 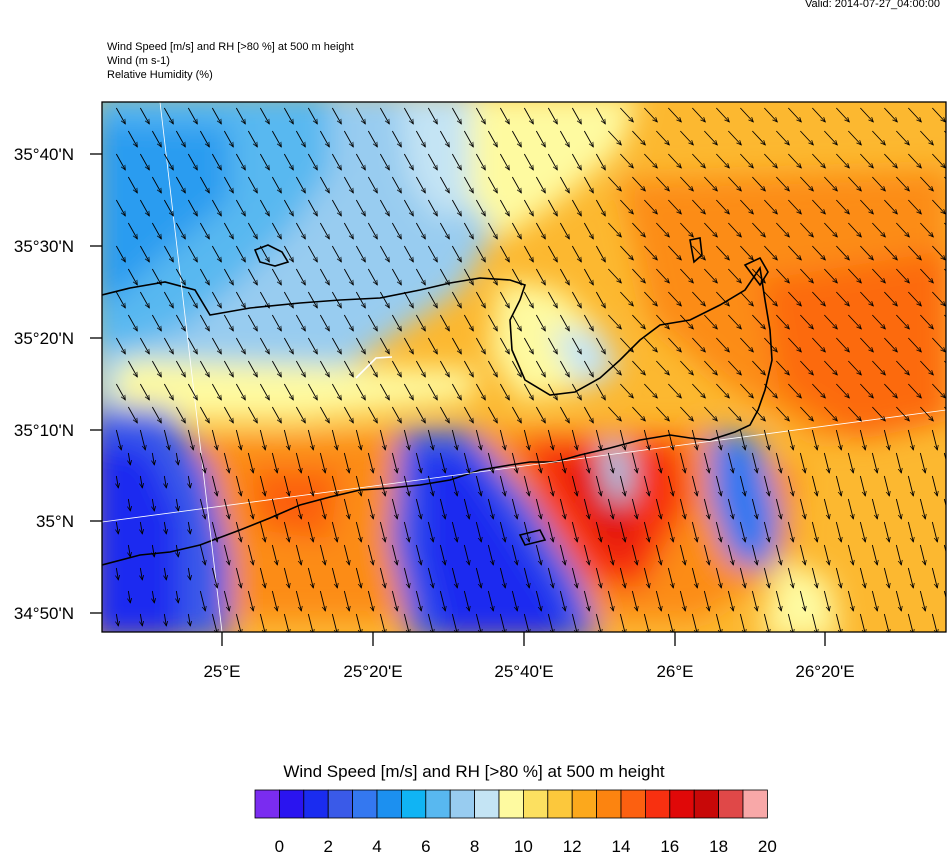 What do you see at coordinates (44, 246) in the screenshot?
I see `lat-label: 35°30'N` at bounding box center [44, 246].